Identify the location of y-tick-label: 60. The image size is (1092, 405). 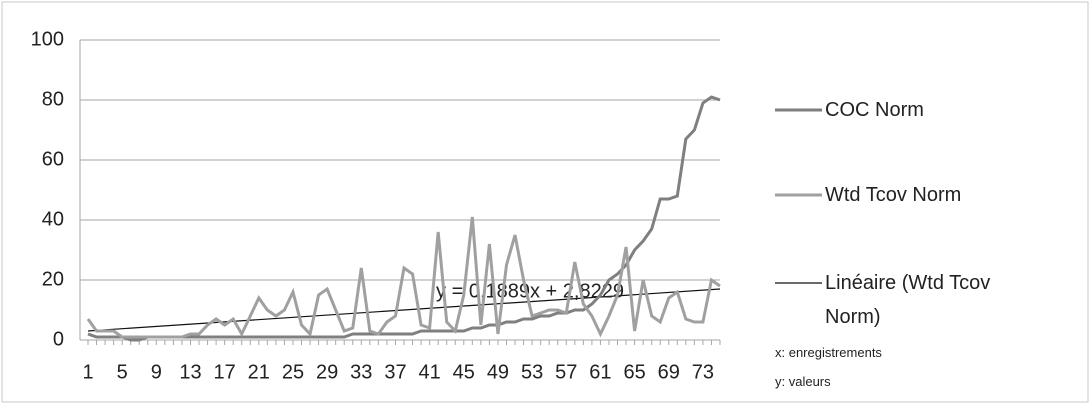
(53, 159).